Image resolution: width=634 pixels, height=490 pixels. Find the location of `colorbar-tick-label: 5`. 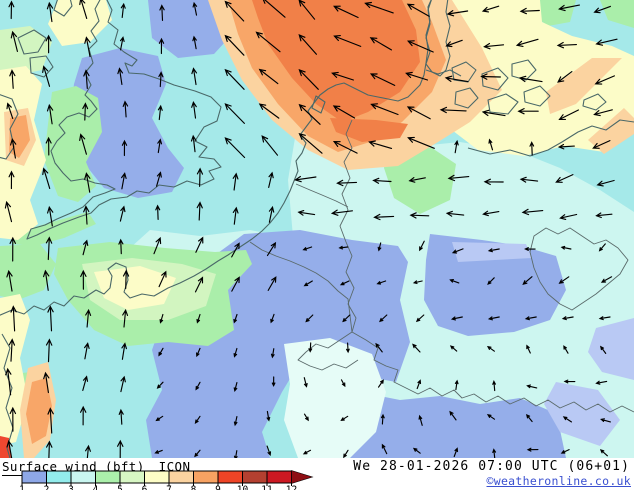

colorbar-tick-label: 5 is located at coordinates (120, 487).